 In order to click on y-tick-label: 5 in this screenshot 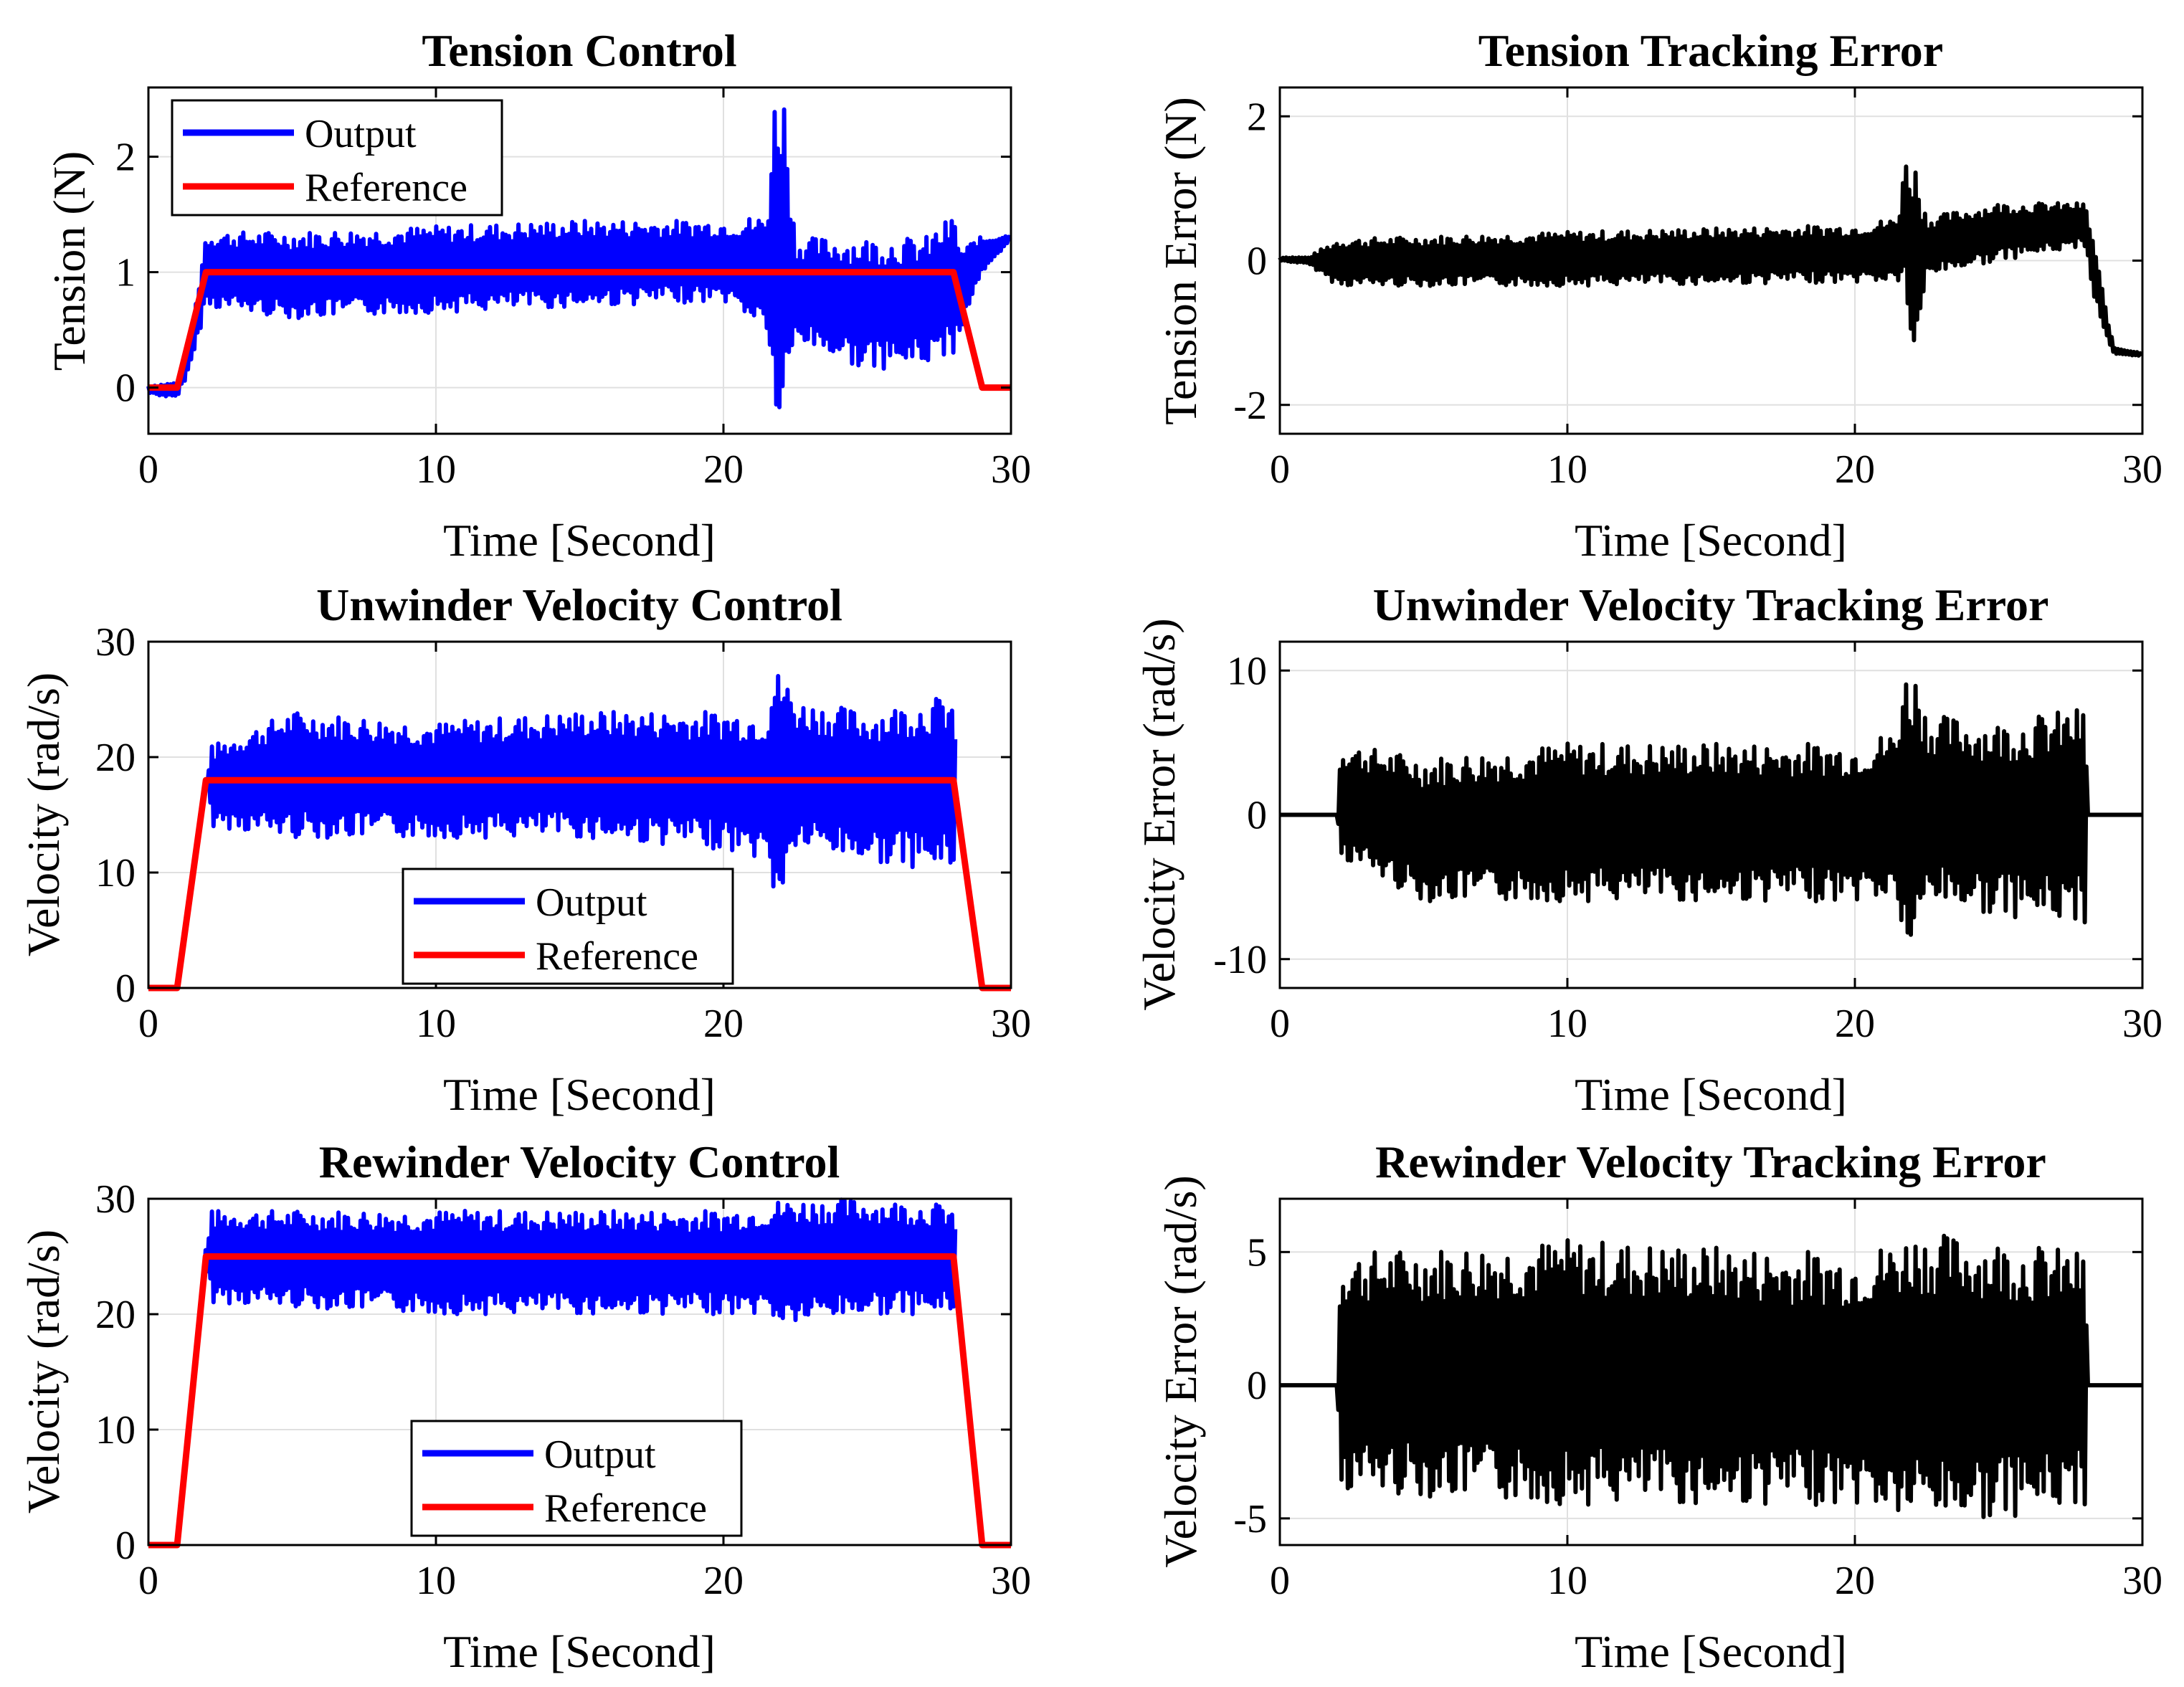, I will do `click(1257, 1252)`.